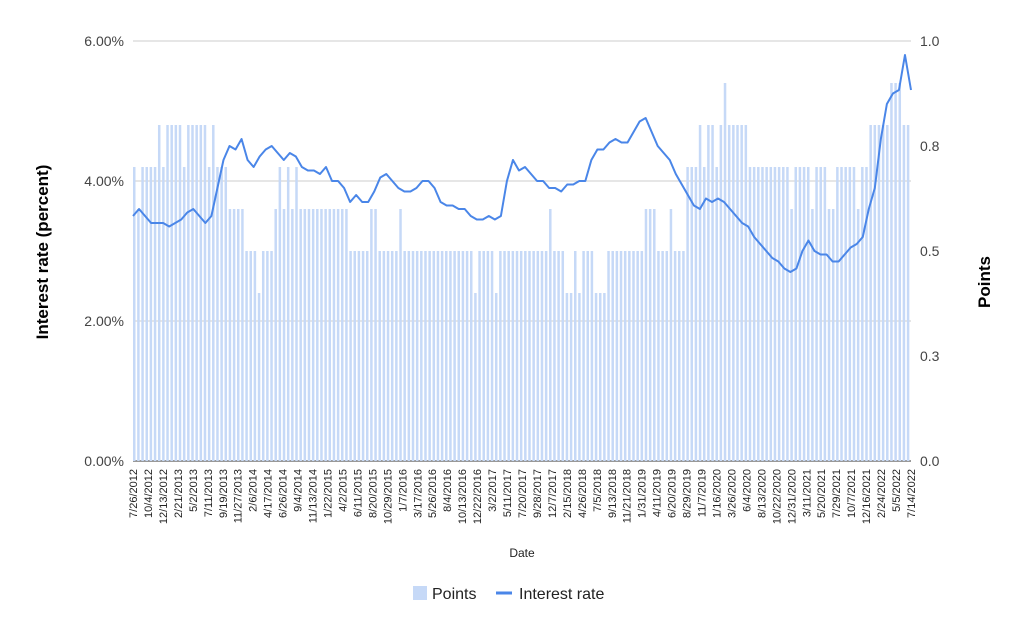  What do you see at coordinates (643, 493) in the screenshot?
I see `x-tick-label: 1/31/2019` at bounding box center [643, 493].